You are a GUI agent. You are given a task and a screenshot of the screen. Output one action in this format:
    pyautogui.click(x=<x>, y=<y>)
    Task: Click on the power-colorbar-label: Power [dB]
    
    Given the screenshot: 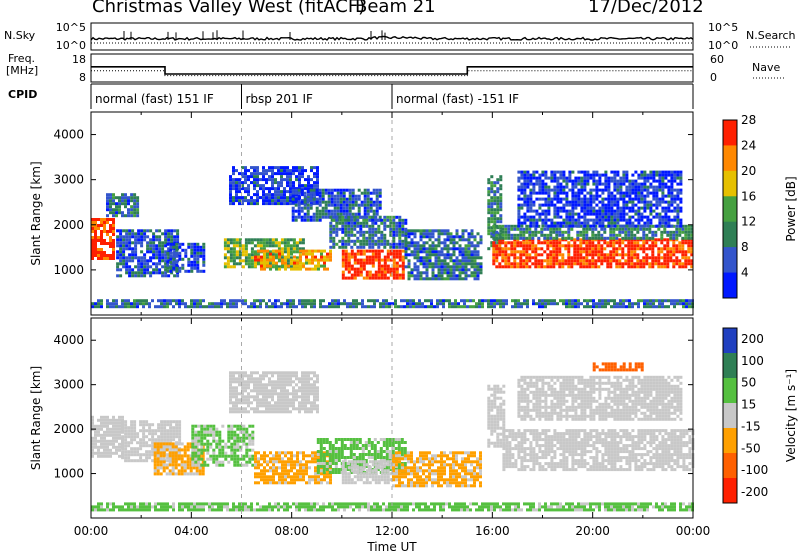 What is the action you would take?
    pyautogui.click(x=791, y=208)
    